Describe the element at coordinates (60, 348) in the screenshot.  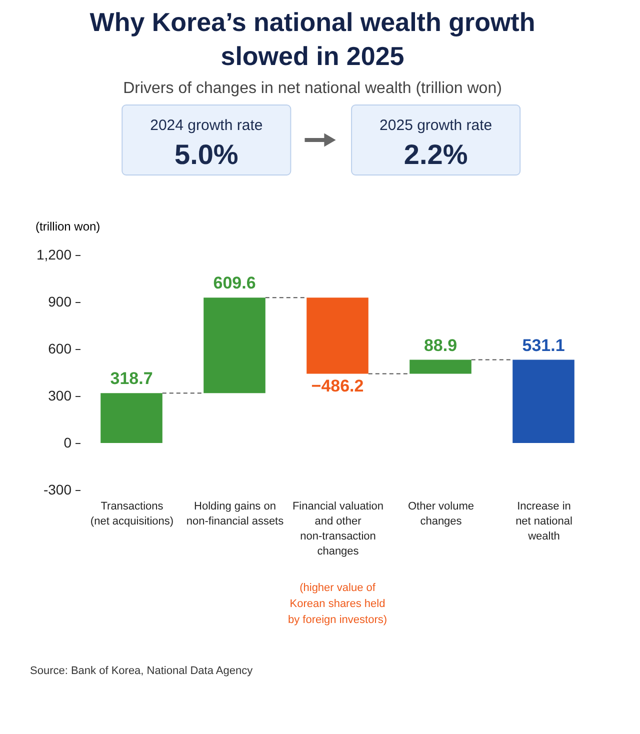
I see `y-tick-label: 600` at that location.